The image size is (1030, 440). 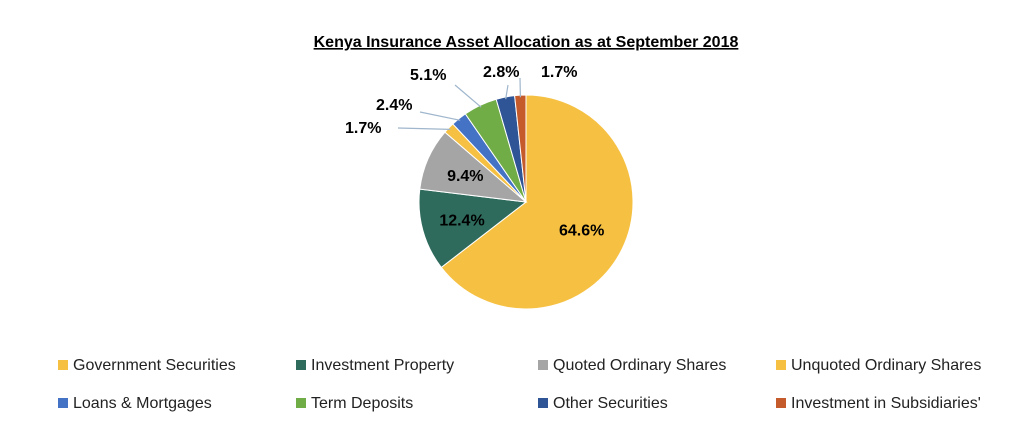 I want to click on leader-line-term-deposits, so click(x=468, y=96).